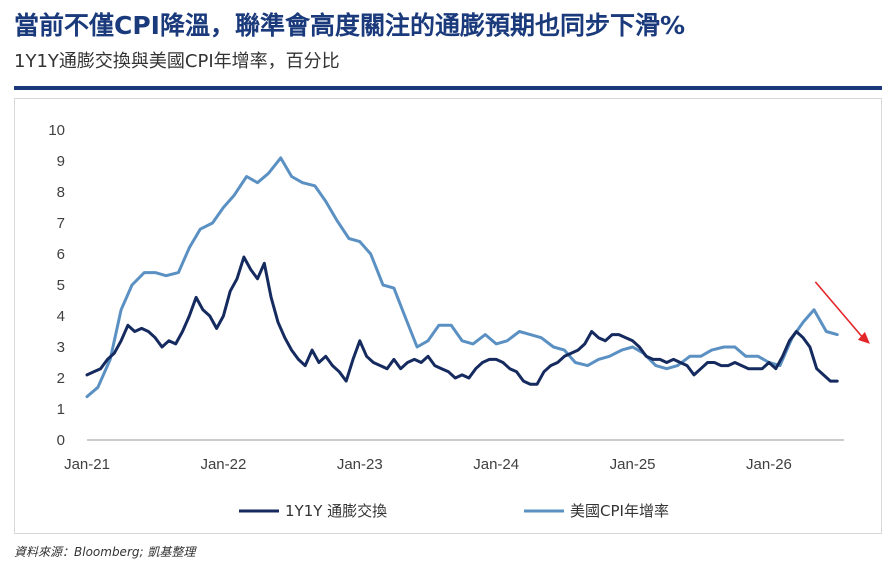 This screenshot has height=575, width=884. I want to click on y-tick-label: 6, so click(61, 254).